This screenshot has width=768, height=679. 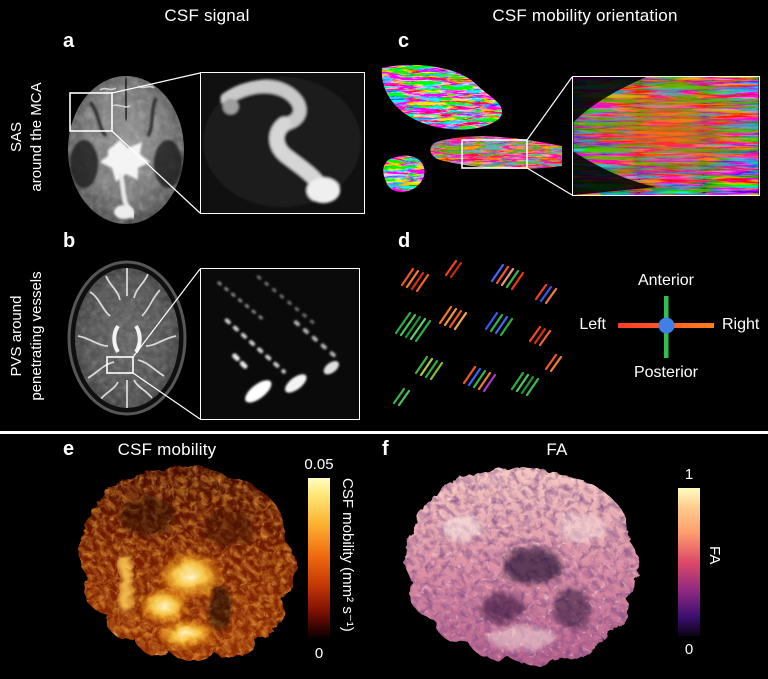 What do you see at coordinates (741, 324) in the screenshot?
I see `compass-right-label: Right` at bounding box center [741, 324].